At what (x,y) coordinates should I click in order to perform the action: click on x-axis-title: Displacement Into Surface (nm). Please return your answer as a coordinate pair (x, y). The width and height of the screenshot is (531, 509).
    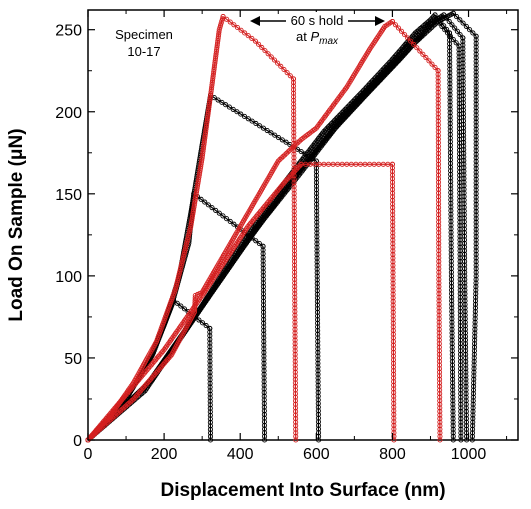
    Looking at the image, I should click on (302, 490).